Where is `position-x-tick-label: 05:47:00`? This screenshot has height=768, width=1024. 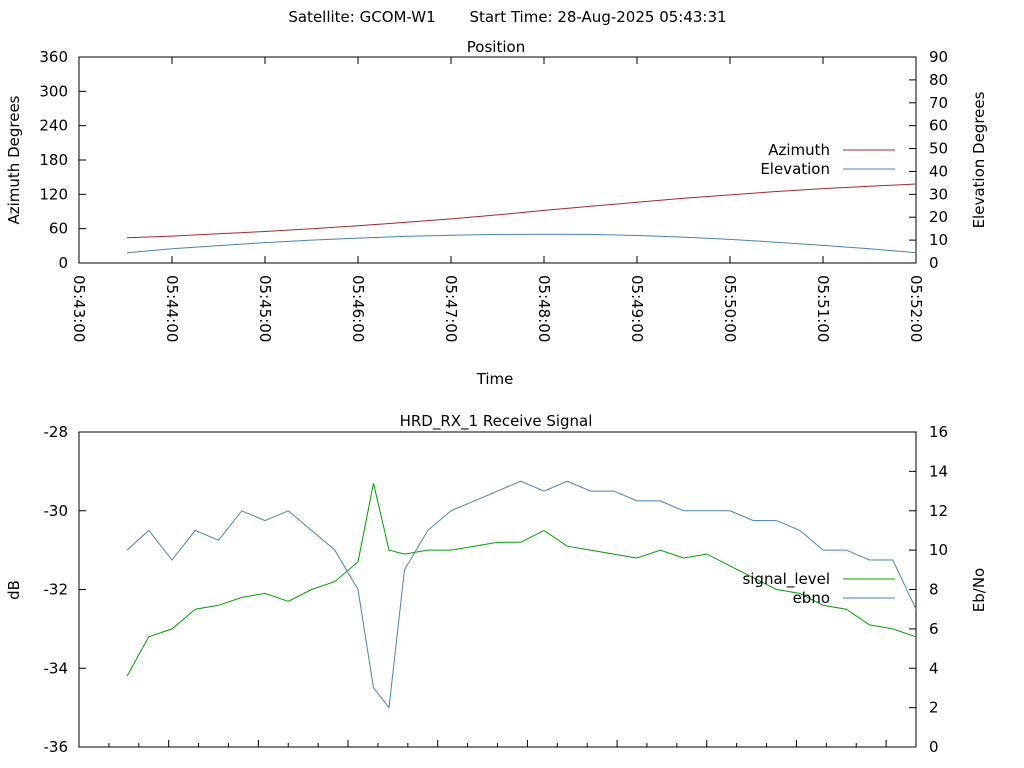 position-x-tick-label: 05:47:00 is located at coordinates (451, 308).